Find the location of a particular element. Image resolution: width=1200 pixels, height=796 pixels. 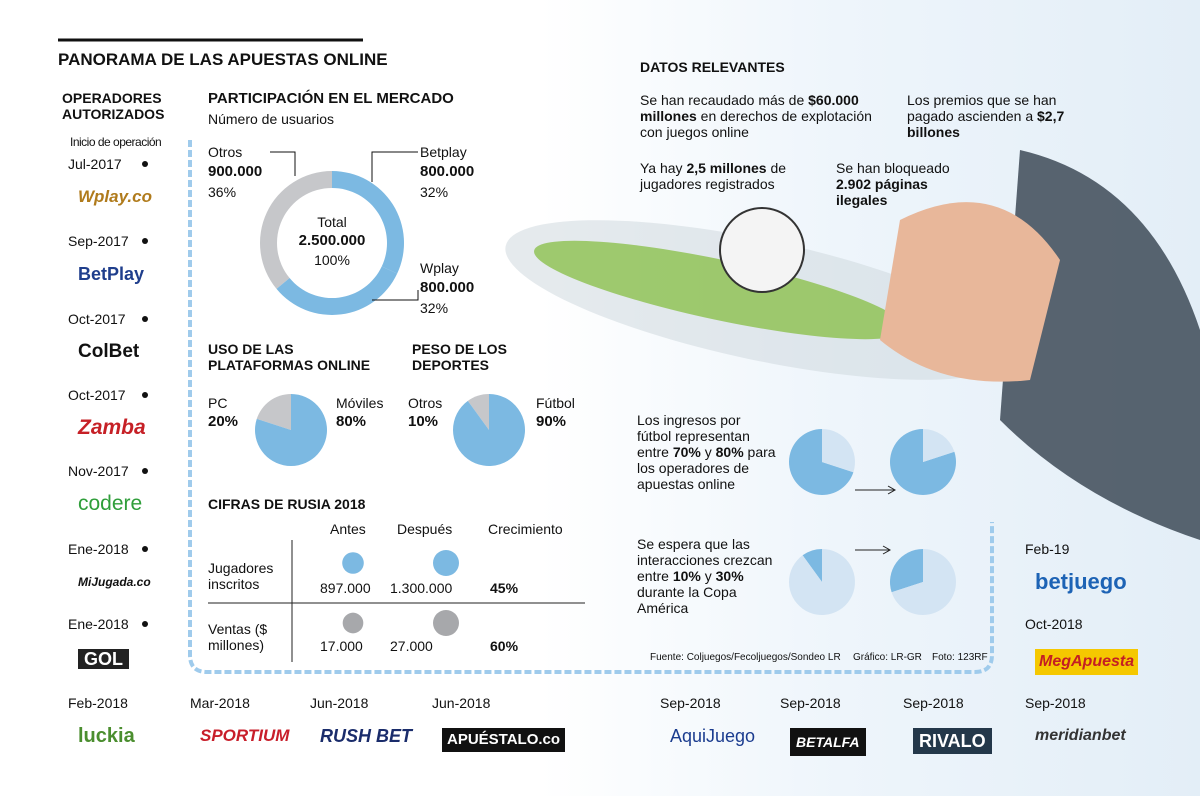

text-part: durante la Copa América is located at coordinates (687, 600).